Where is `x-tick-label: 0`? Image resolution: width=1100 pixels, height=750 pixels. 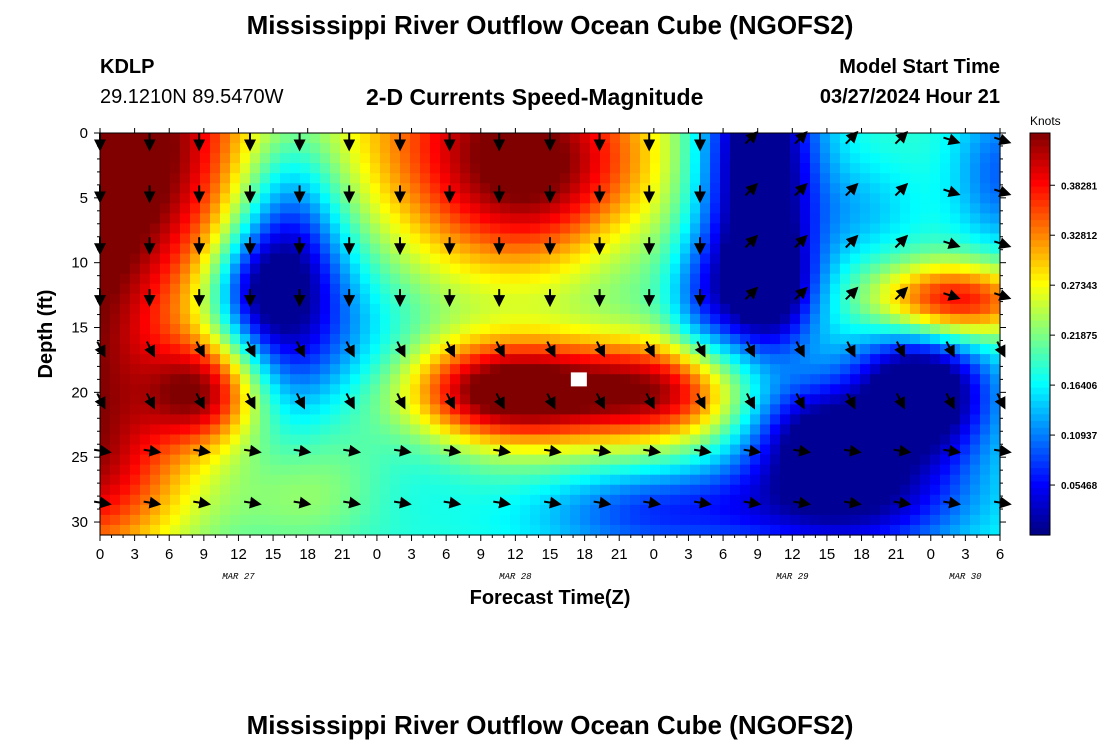 x-tick-label: 0 is located at coordinates (377, 554).